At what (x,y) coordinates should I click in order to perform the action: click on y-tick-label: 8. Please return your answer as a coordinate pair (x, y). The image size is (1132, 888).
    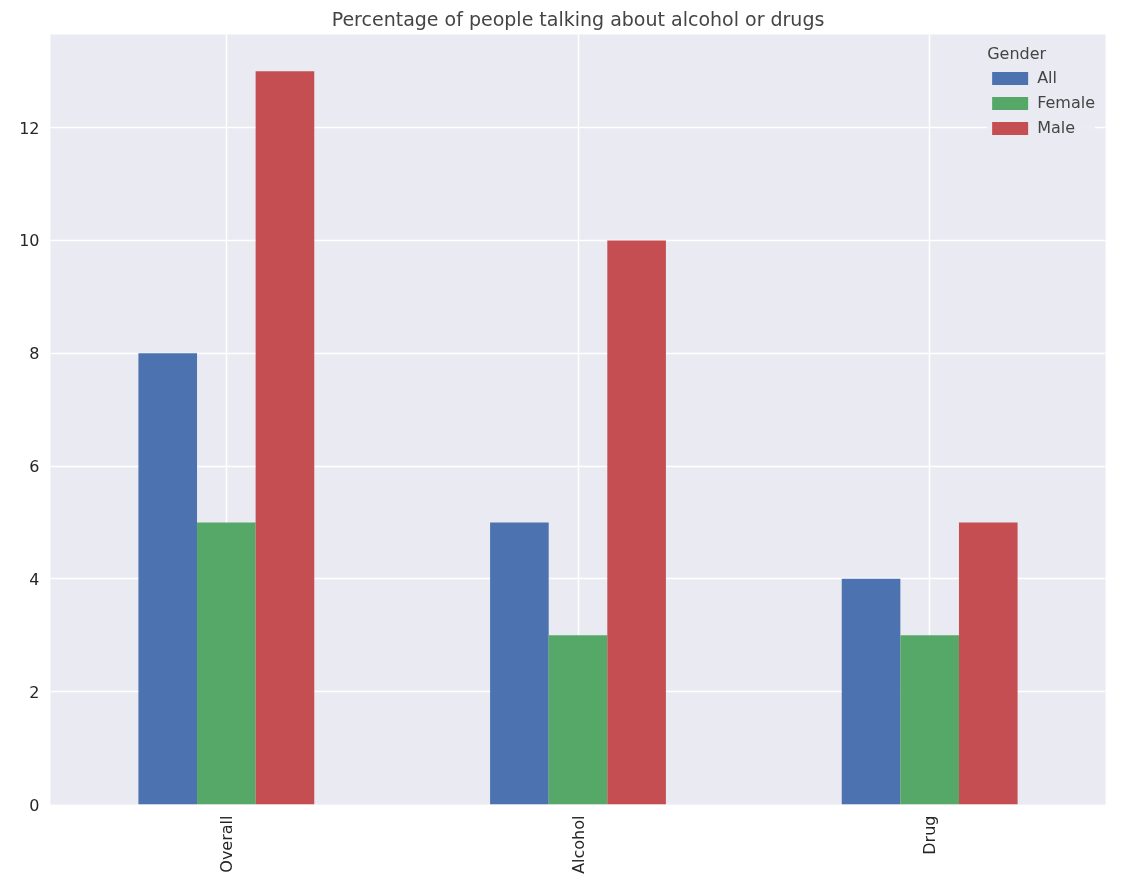
    Looking at the image, I should click on (34, 354).